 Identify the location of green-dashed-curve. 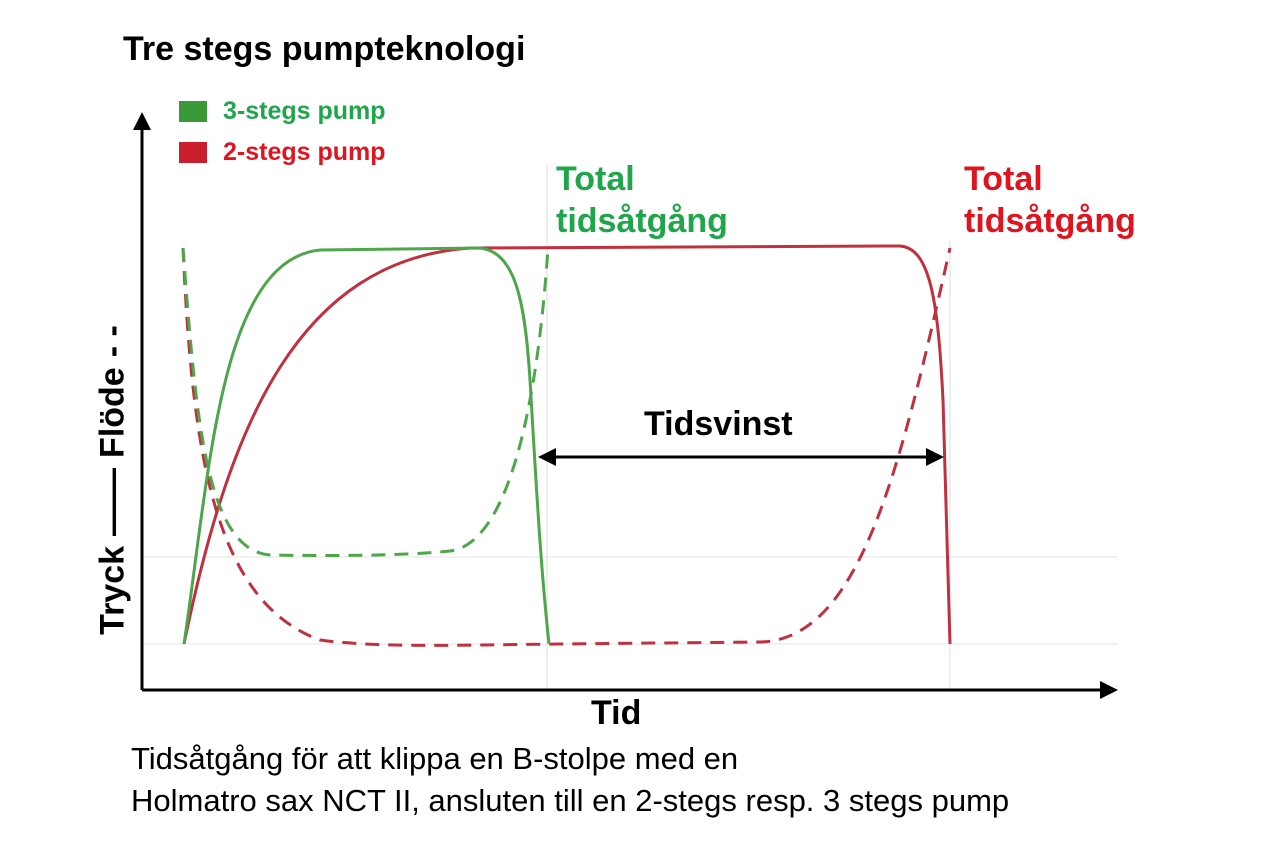
(365, 402).